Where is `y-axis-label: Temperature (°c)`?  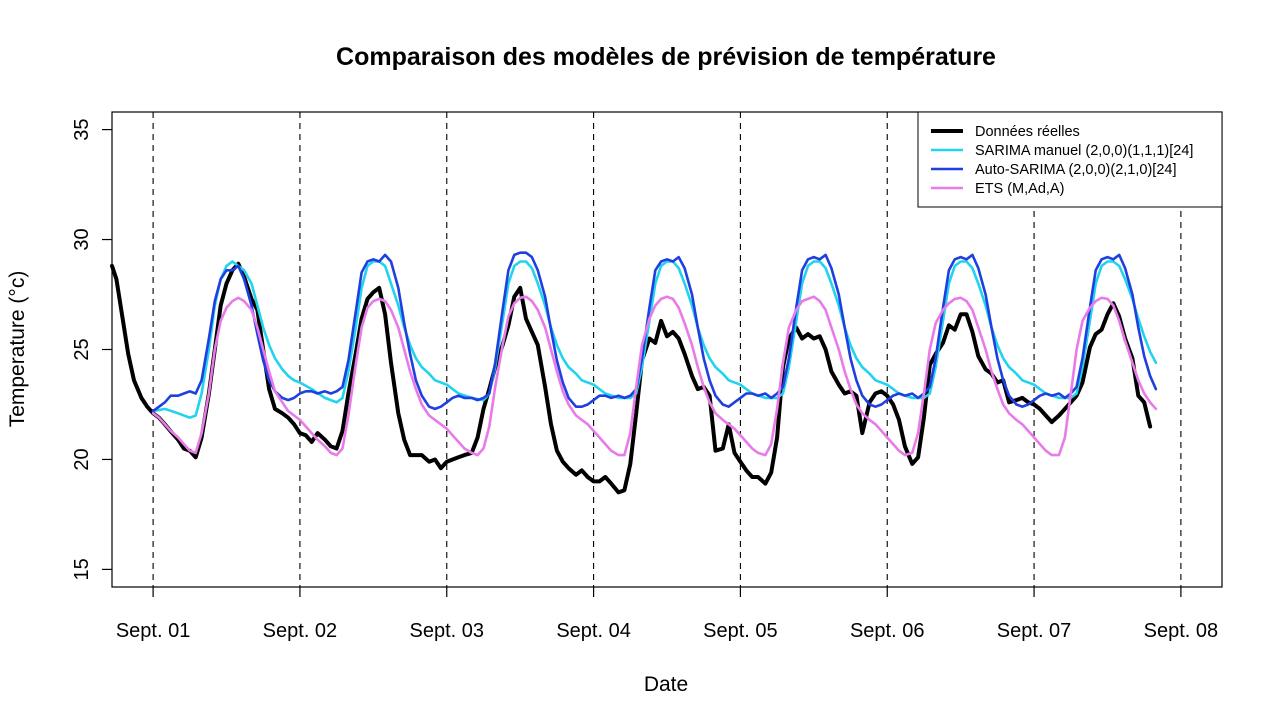
y-axis-label: Temperature (°c) is located at coordinates (17, 349).